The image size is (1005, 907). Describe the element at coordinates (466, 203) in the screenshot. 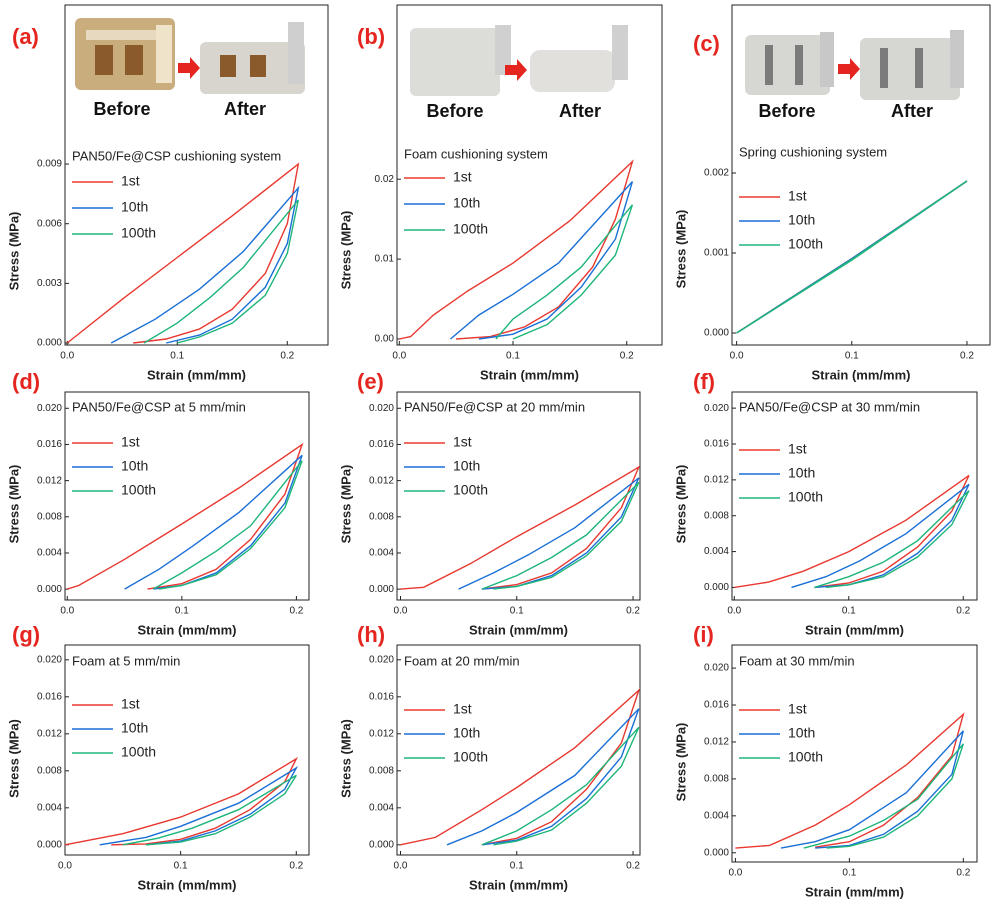

I see `legend-label: 10th` at that location.